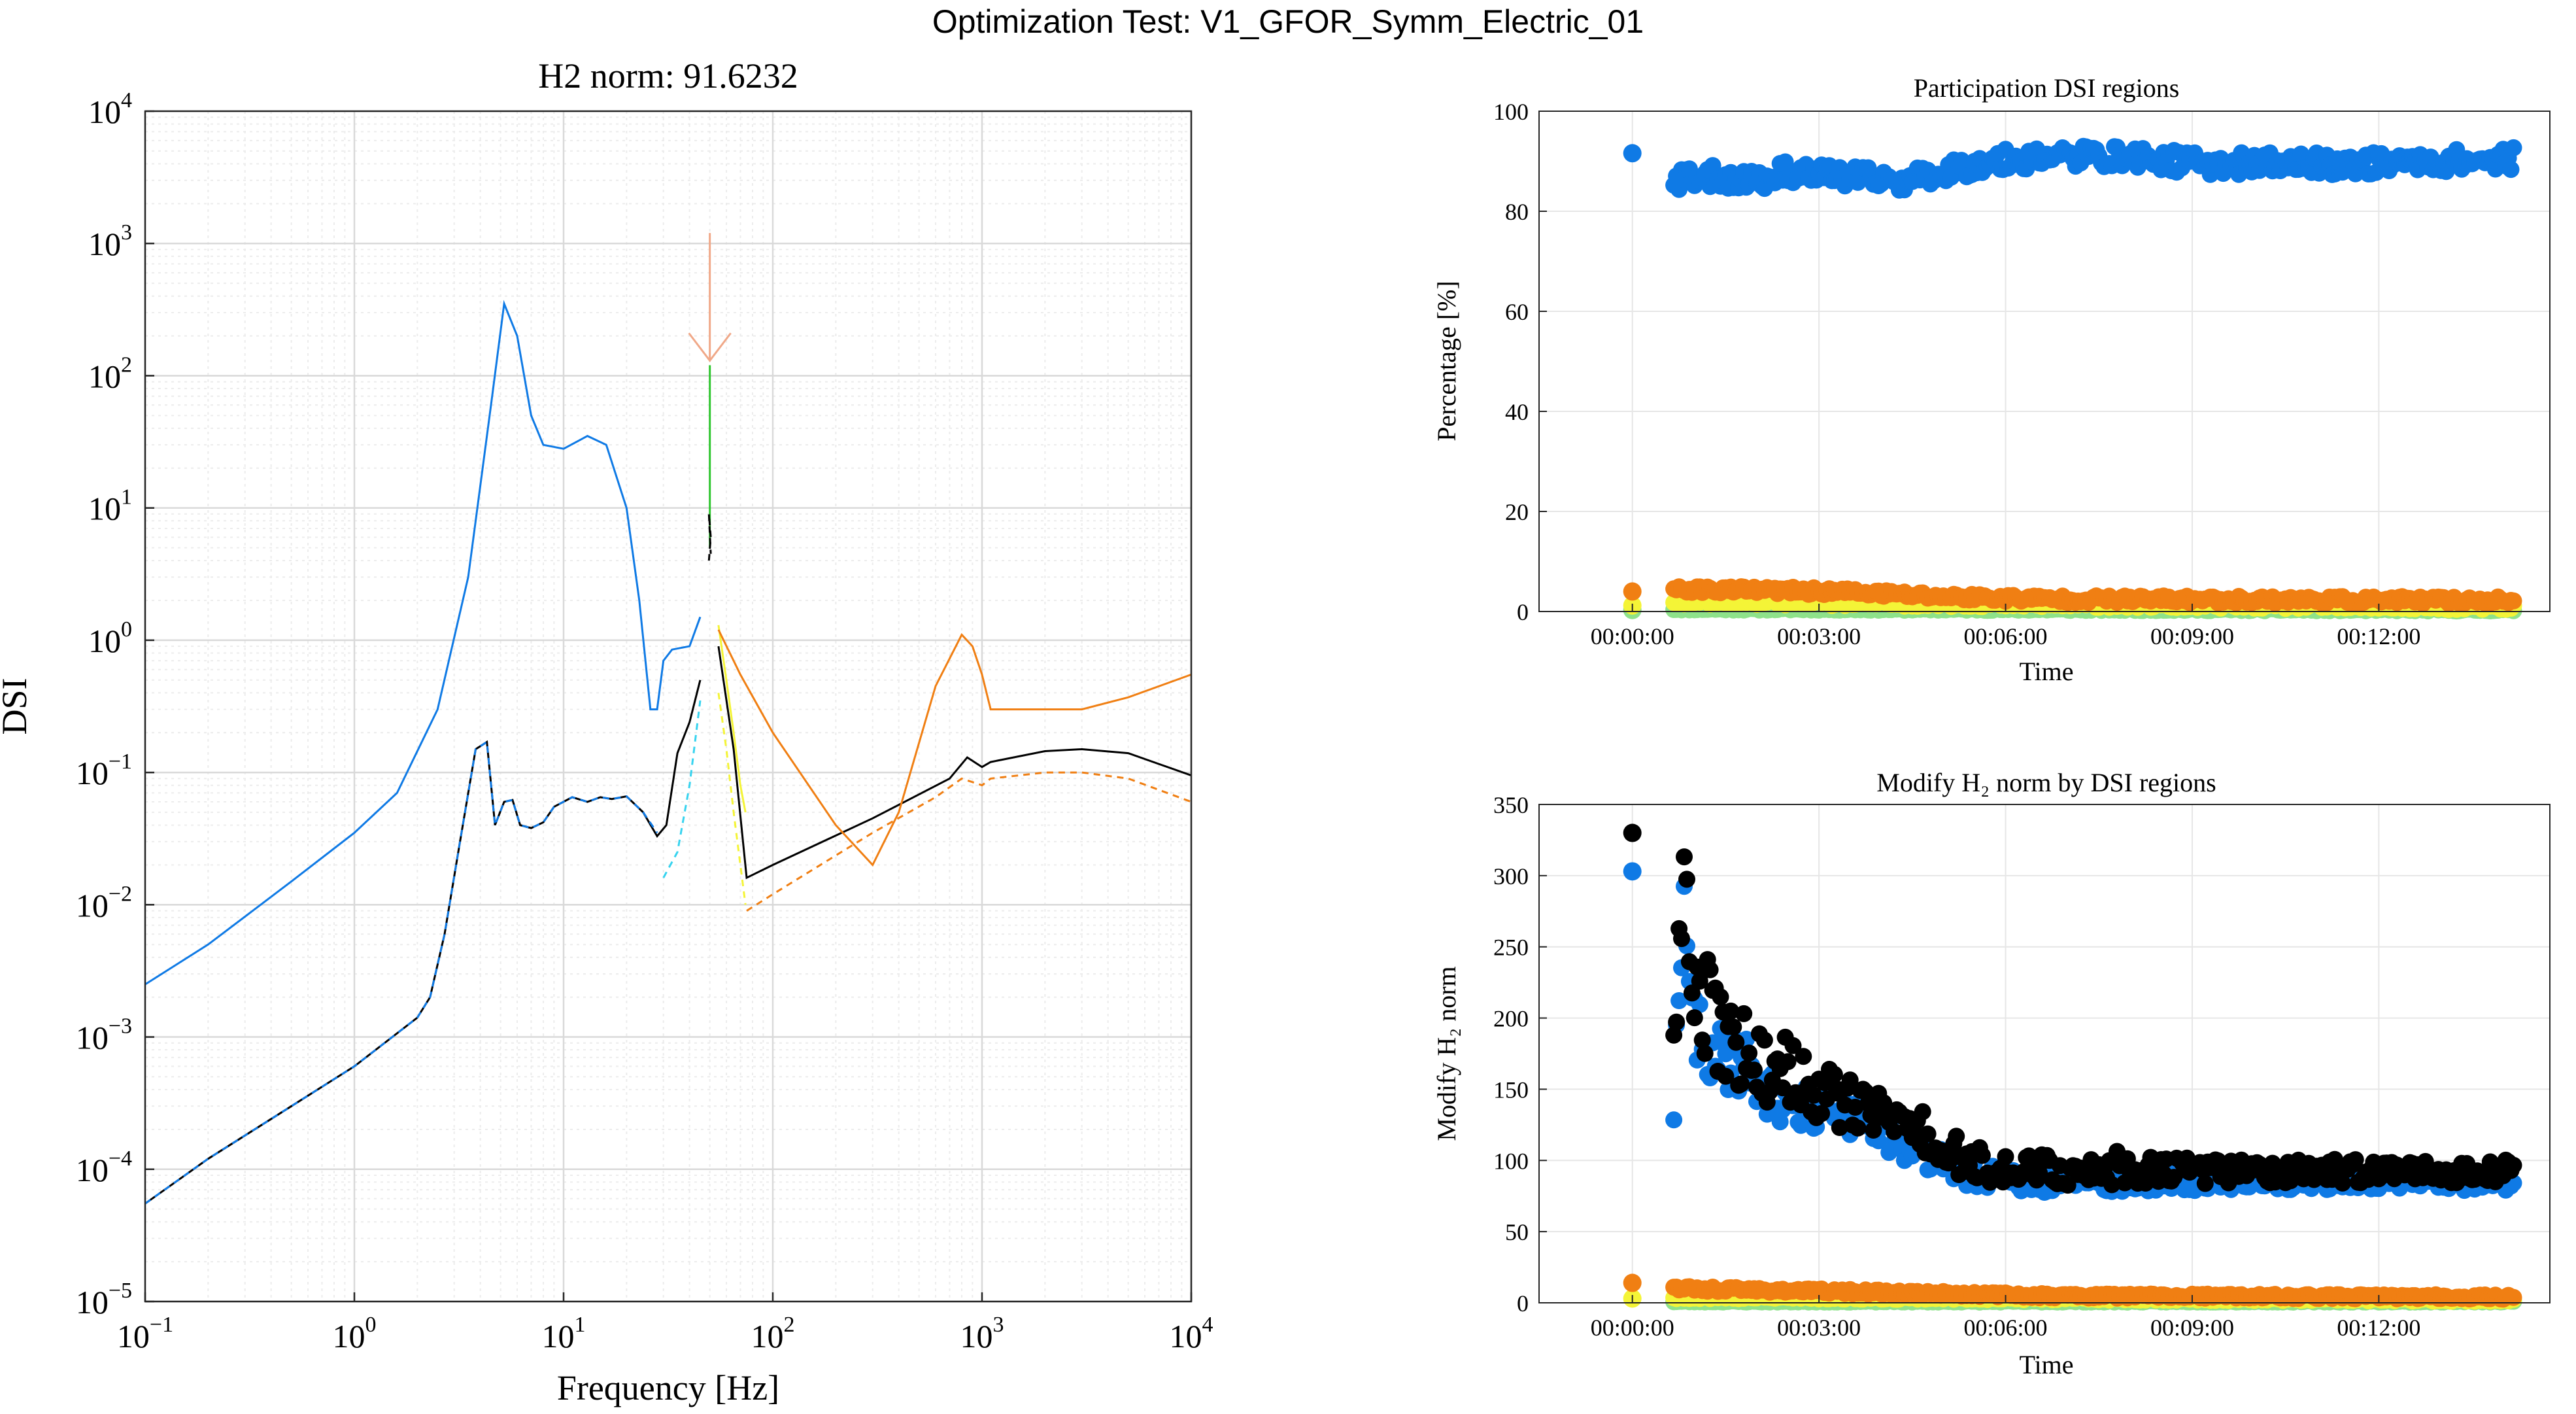 Image resolution: width=2576 pixels, height=1414 pixels. I want to click on y-tick-label: 300, so click(1511, 876).